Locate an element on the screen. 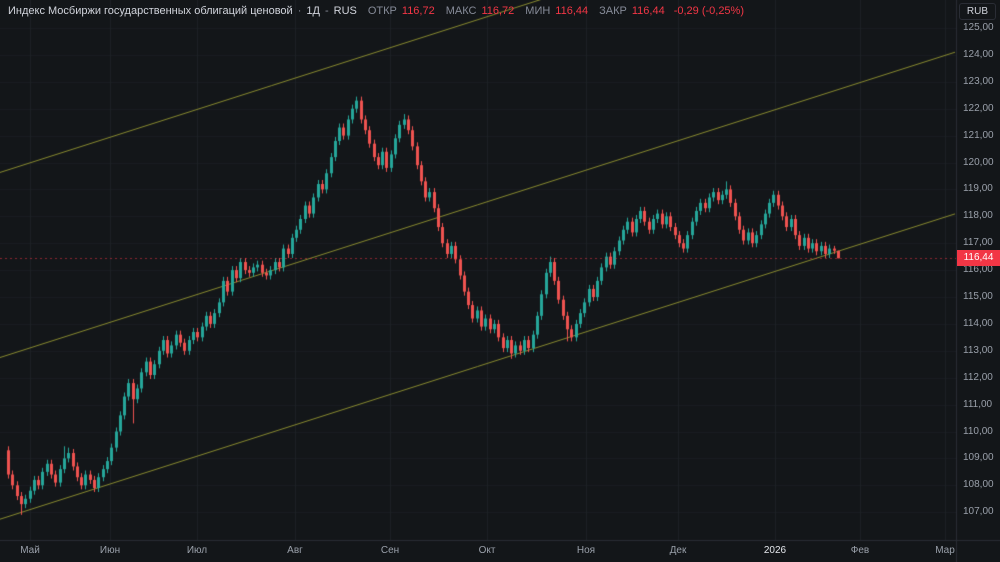 This screenshot has width=1000, height=562. time-tick-label: Дек is located at coordinates (678, 550).